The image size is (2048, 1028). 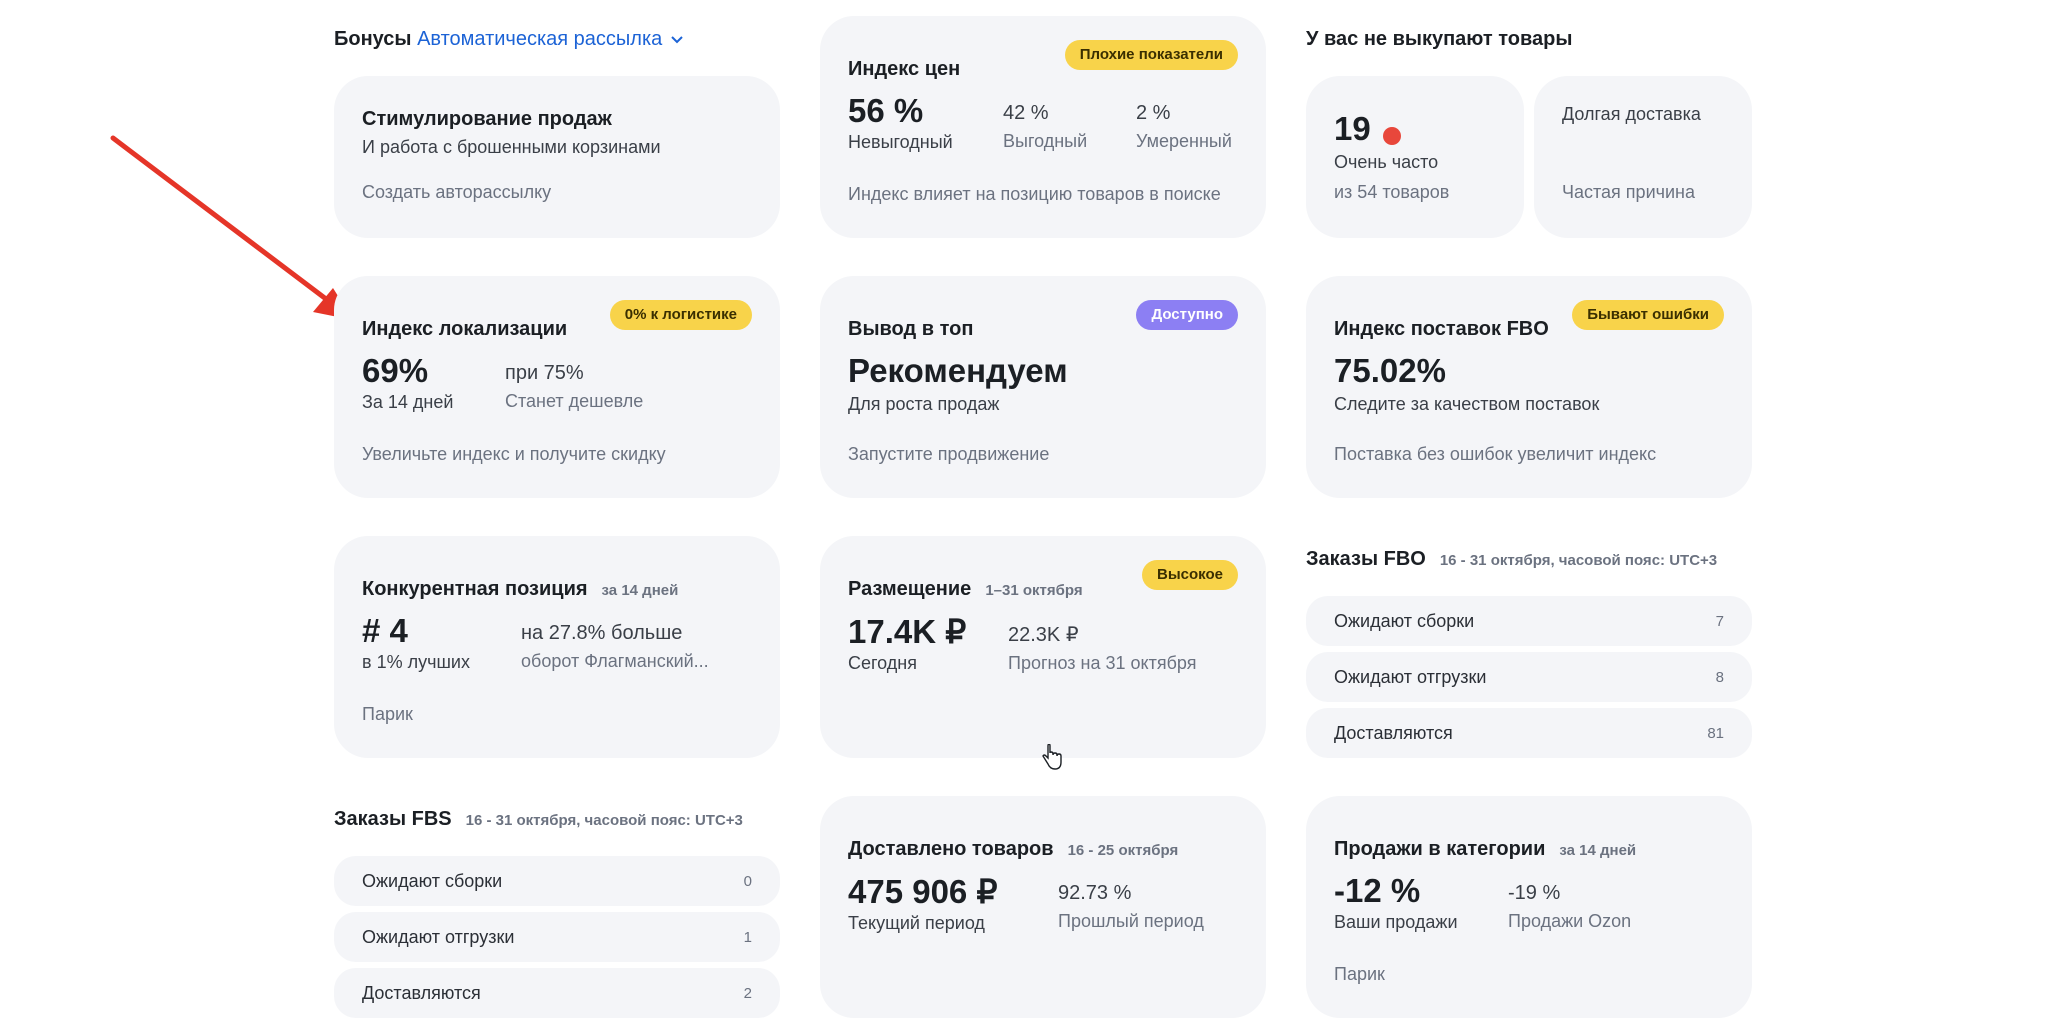 I want to click on category-sales-header: Продажи в категории за 14 дней, so click(x=1529, y=849).